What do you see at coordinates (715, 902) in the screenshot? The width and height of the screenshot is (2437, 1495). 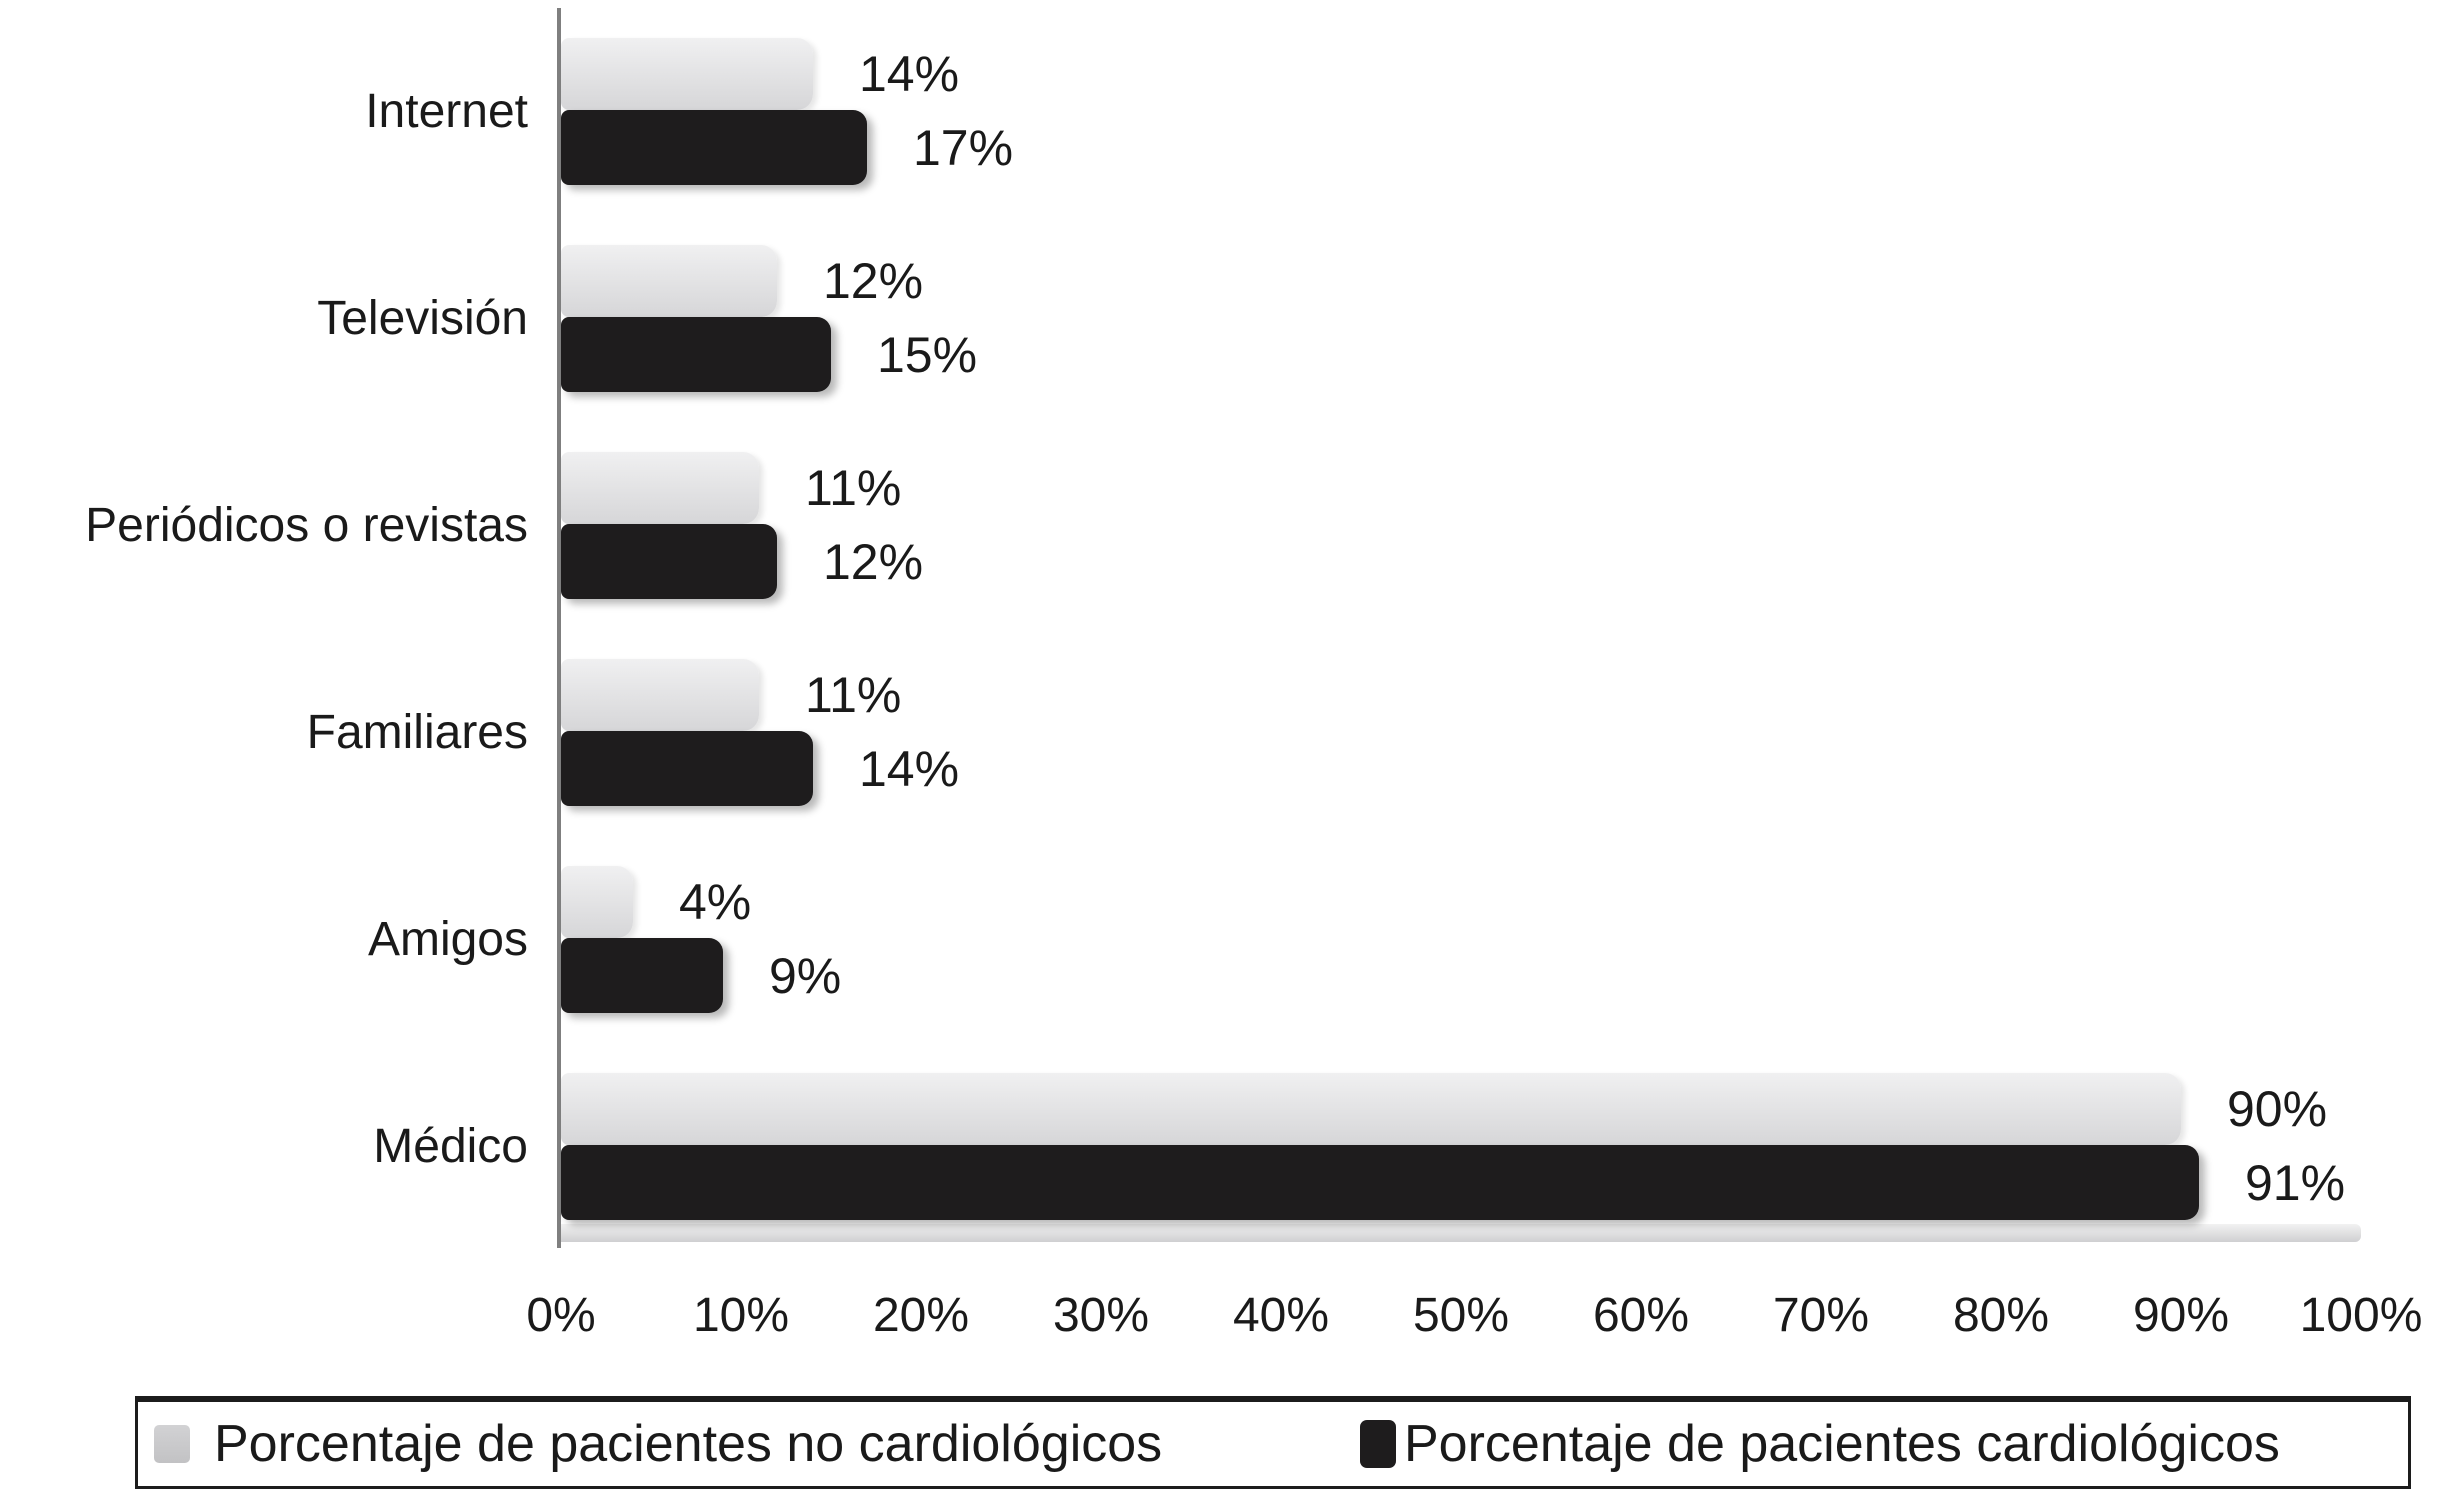 I see `value-label-no-cardiologicos: 4%` at bounding box center [715, 902].